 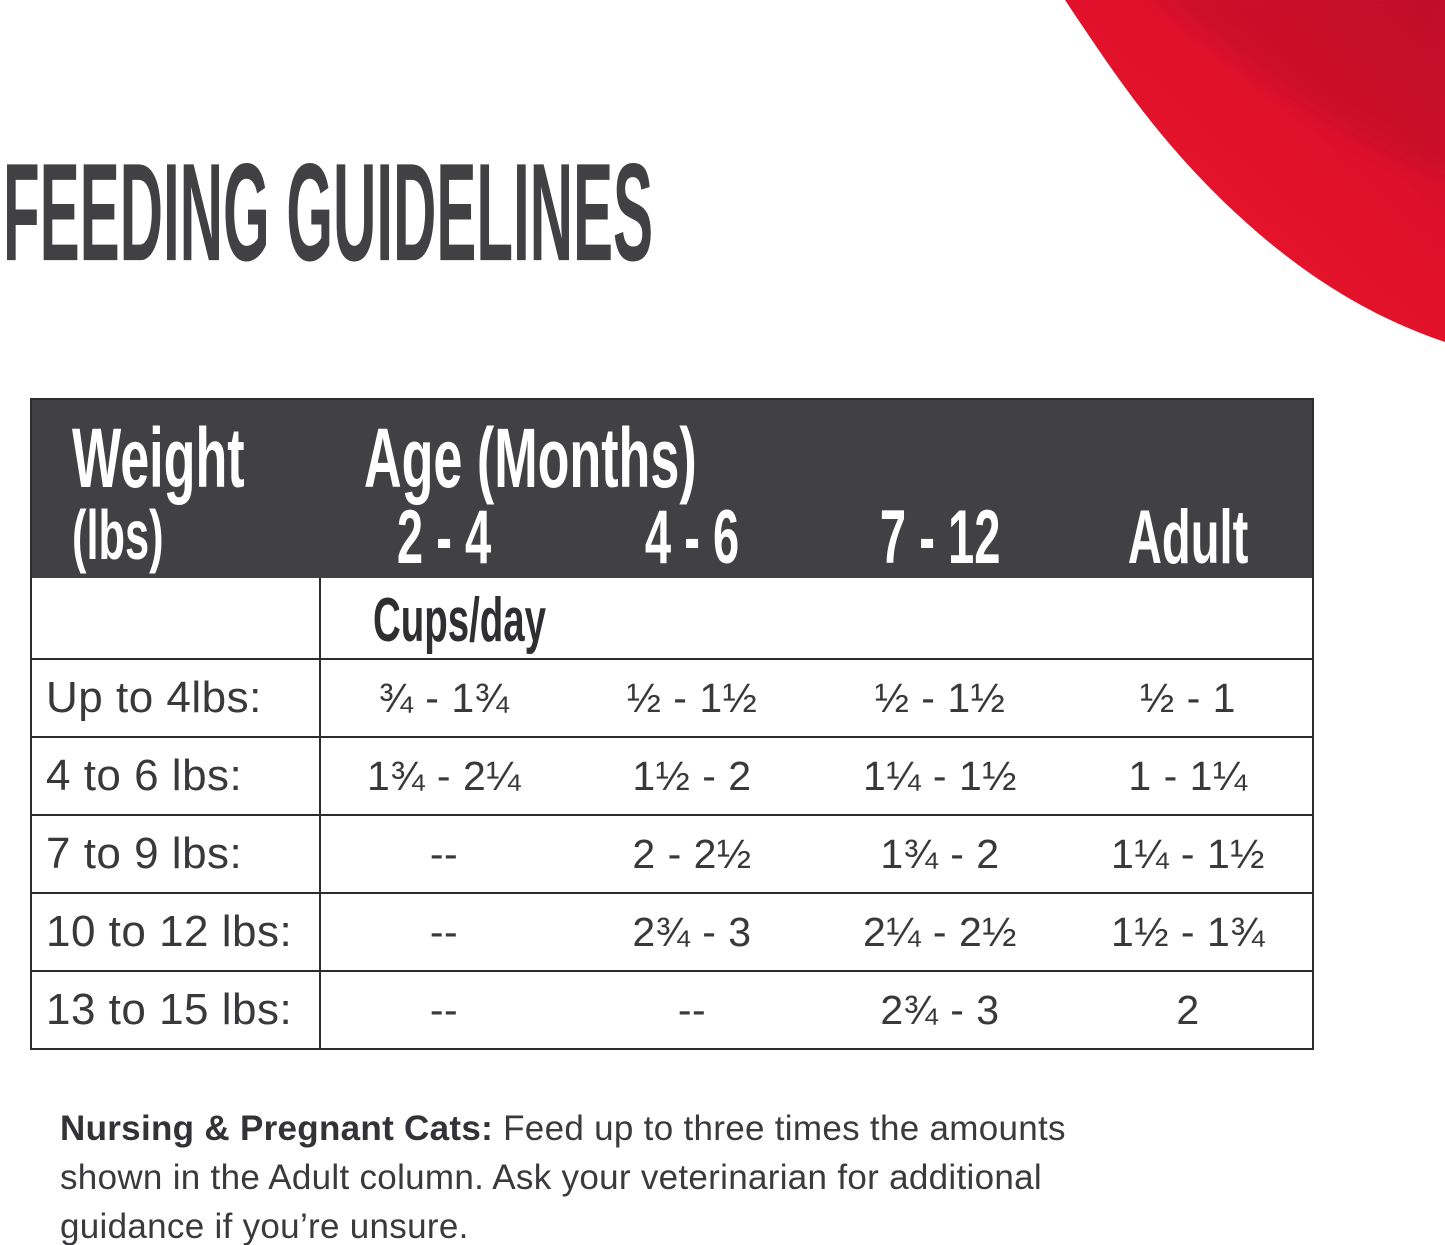 I want to click on col-header-adult: Adult, so click(x=1188, y=537).